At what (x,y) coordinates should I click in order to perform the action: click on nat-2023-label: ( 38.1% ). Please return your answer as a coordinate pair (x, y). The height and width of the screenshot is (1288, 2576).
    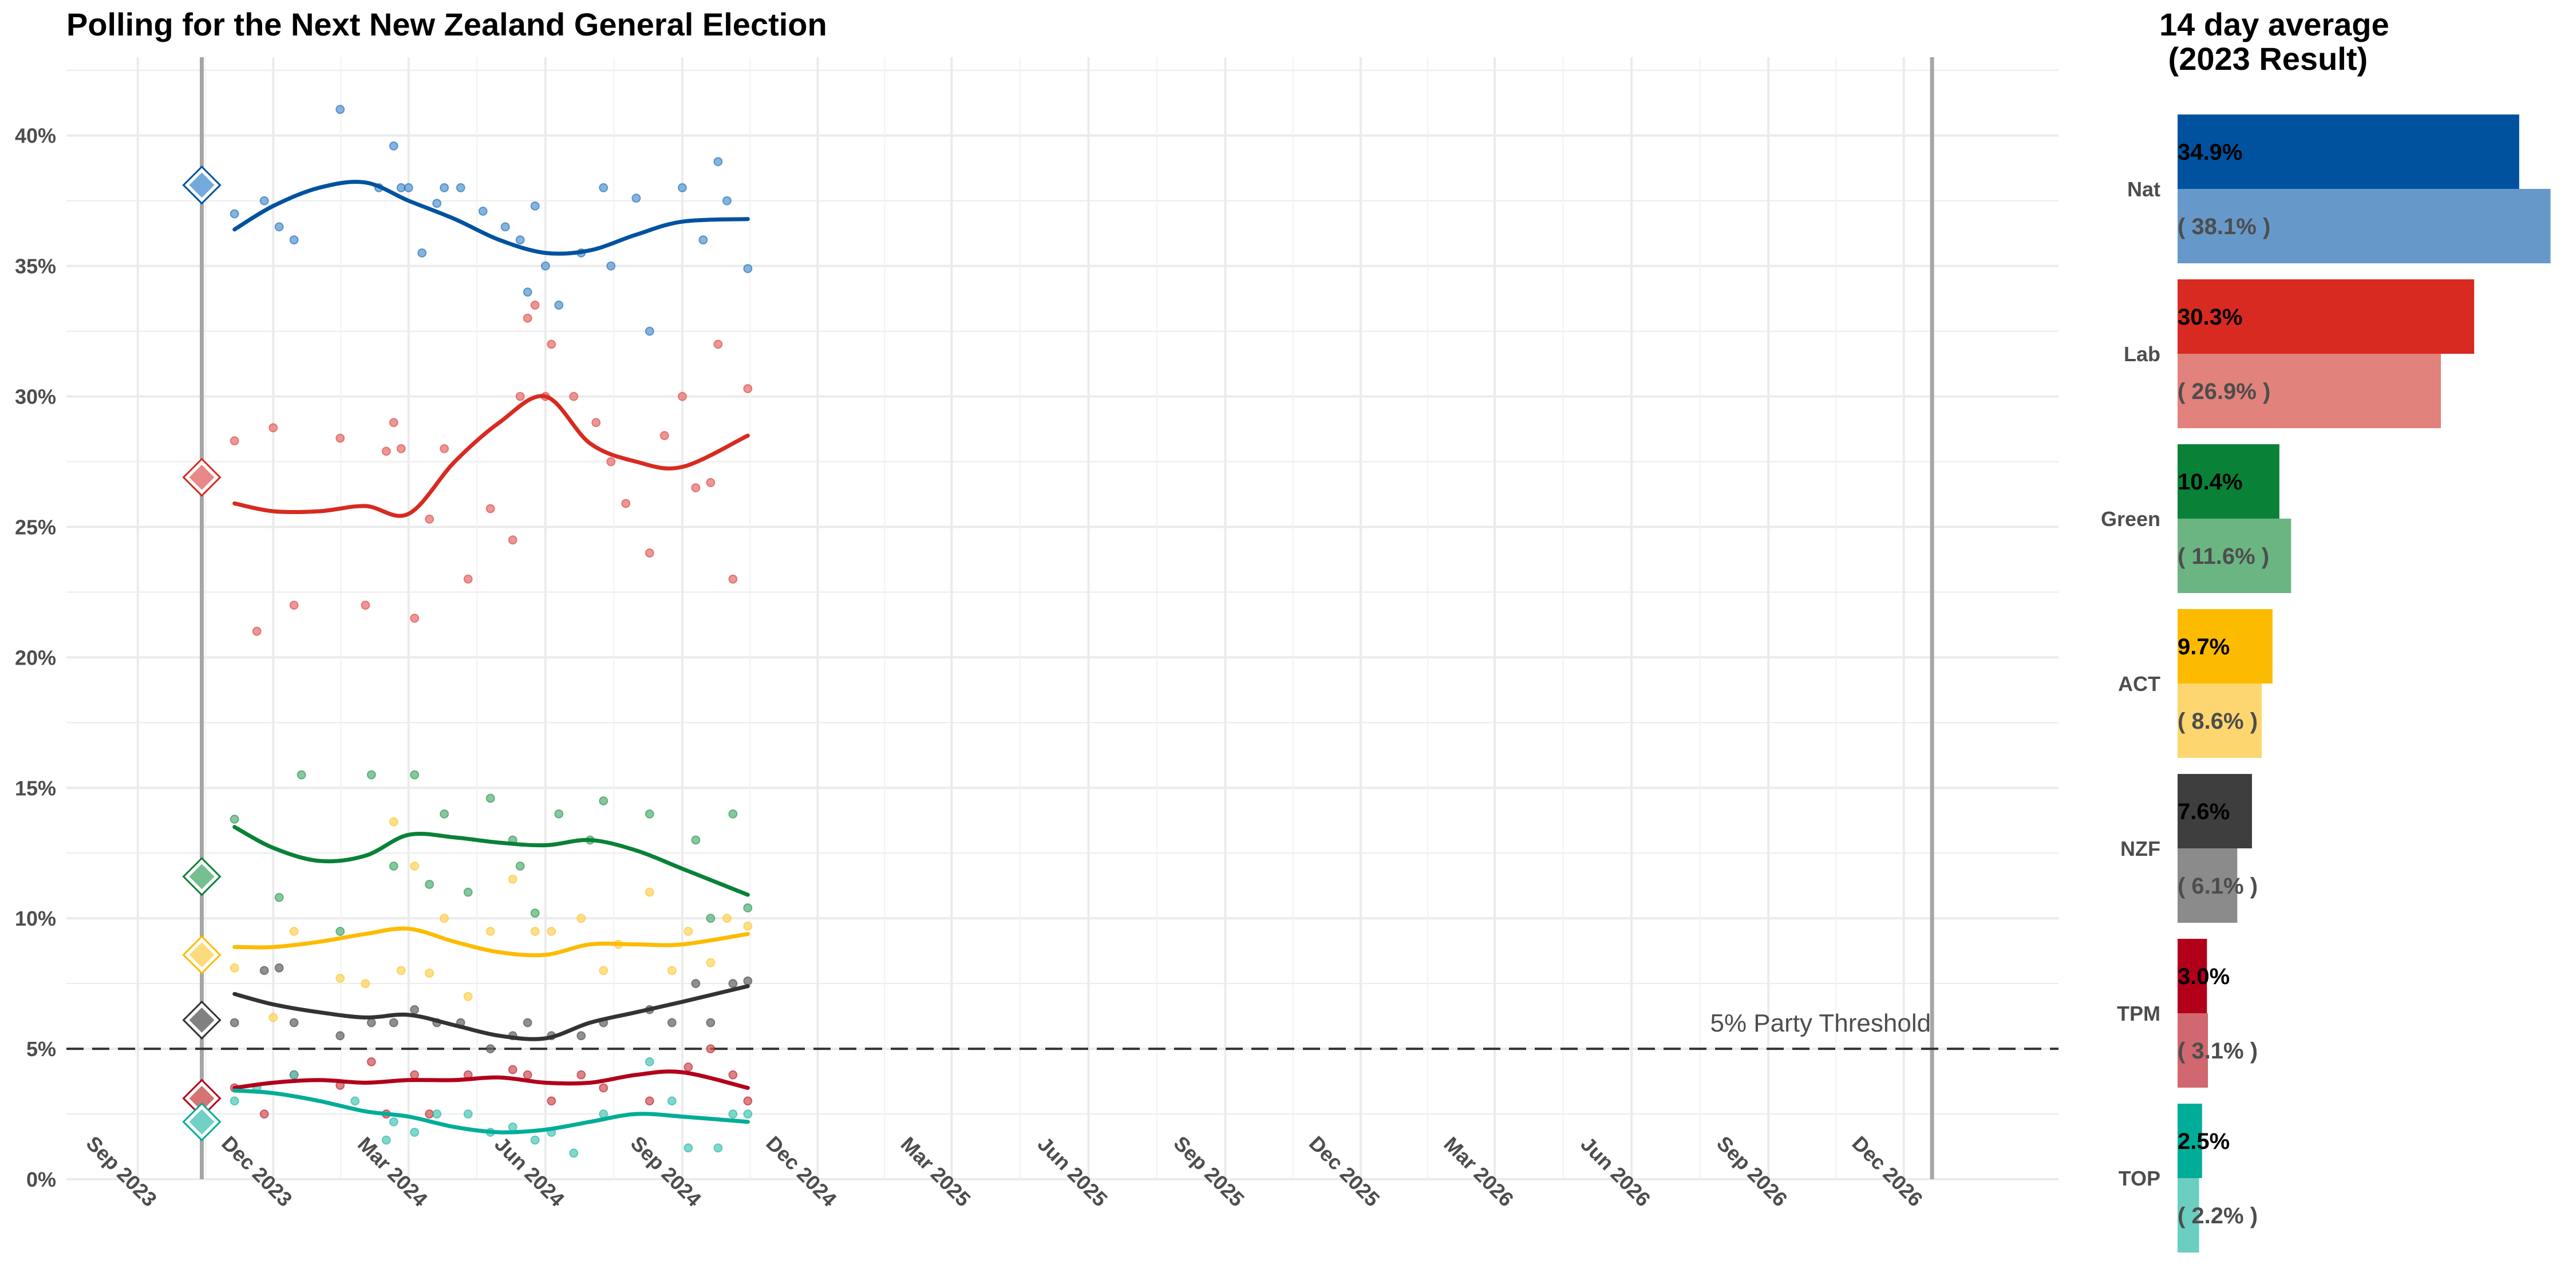
    Looking at the image, I should click on (2224, 226).